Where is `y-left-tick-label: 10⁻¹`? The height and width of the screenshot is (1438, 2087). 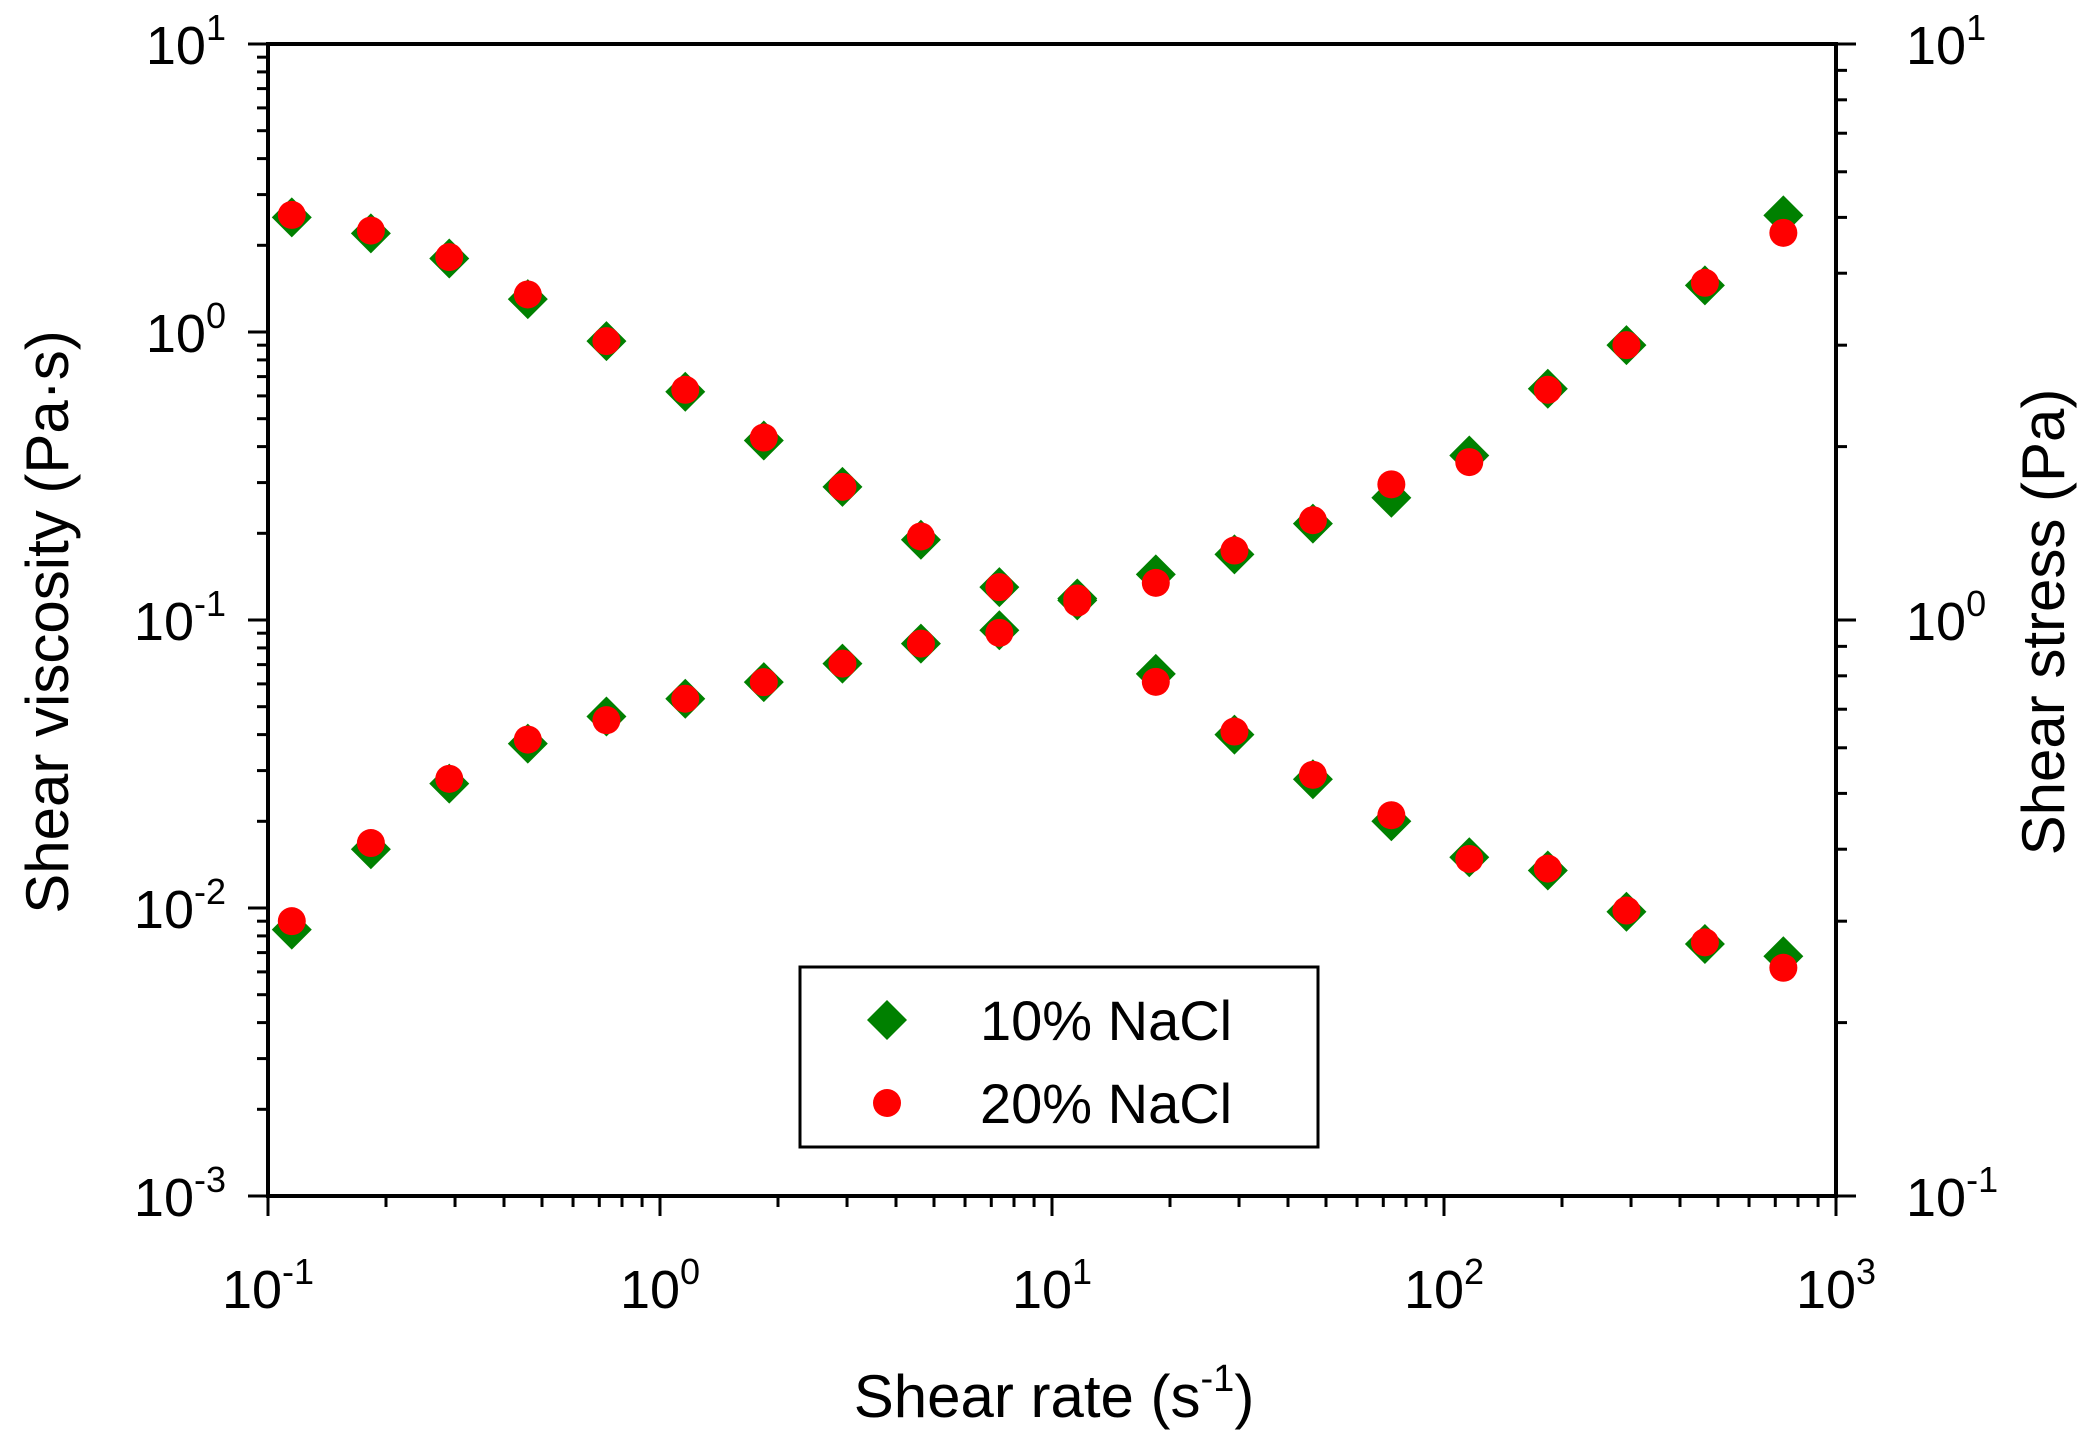
y-left-tick-label: 10⁻¹ is located at coordinates (180, 617).